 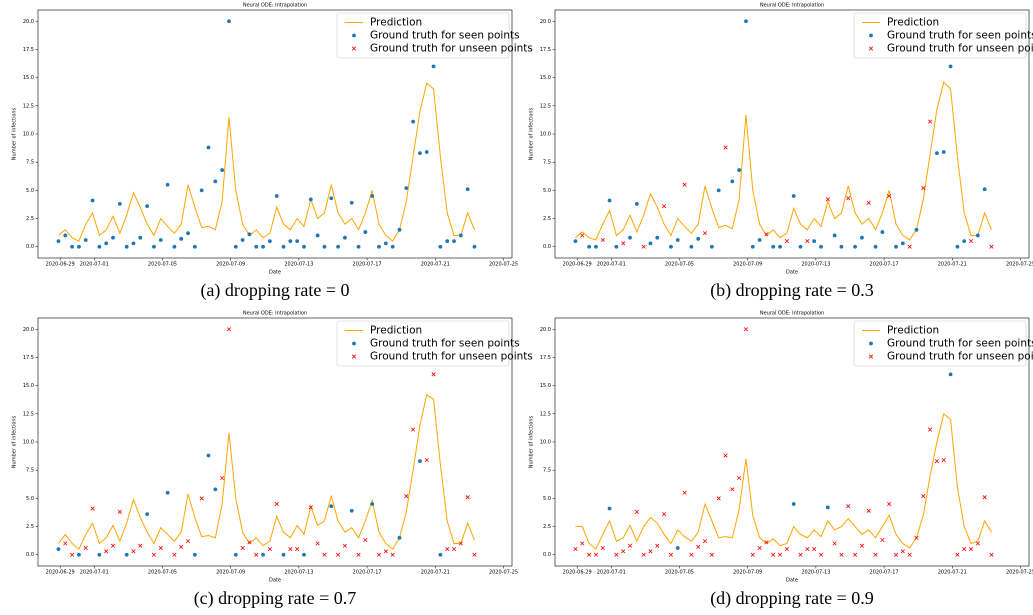 I want to click on x-tick-label: 2020-07-25, so click(x=503, y=265).